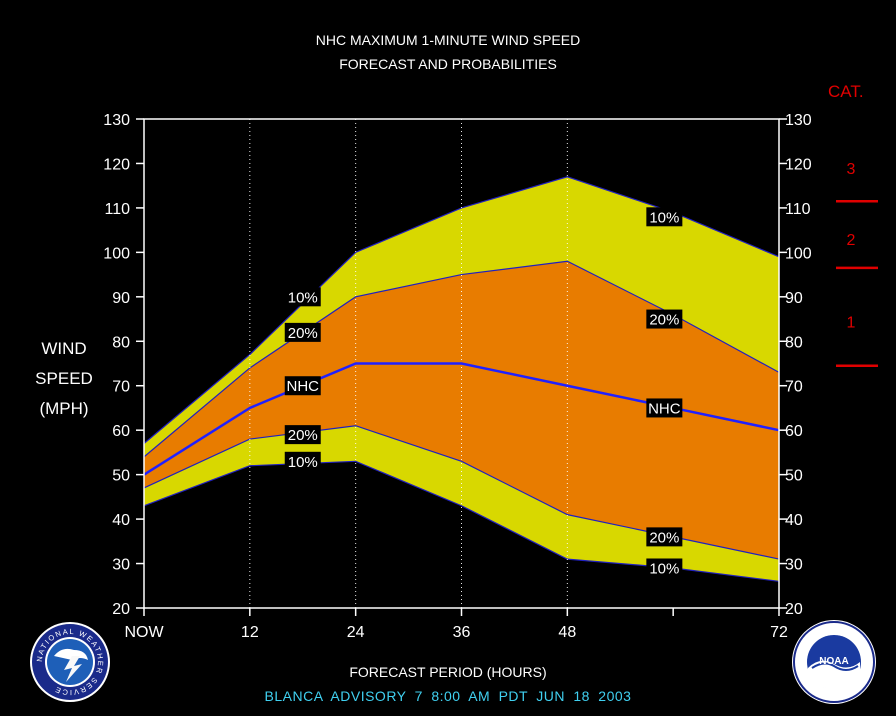  I want to click on annotation-label-2: NHC, so click(303, 386).